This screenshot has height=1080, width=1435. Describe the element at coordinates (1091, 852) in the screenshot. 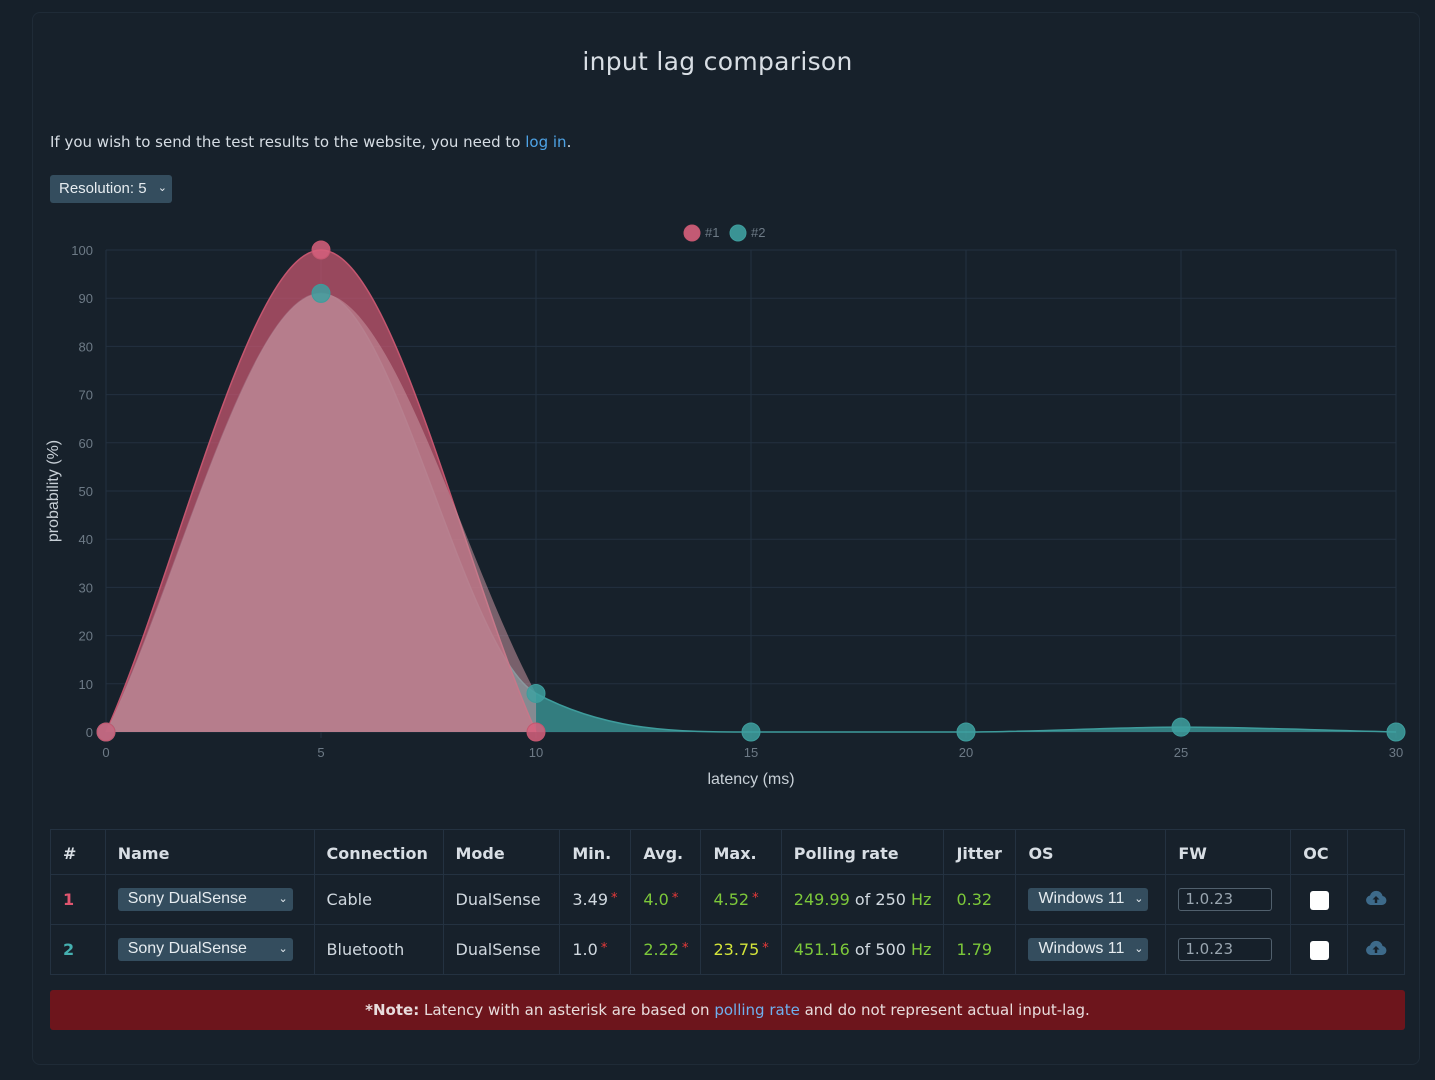

I see `col-header-os: OS` at that location.